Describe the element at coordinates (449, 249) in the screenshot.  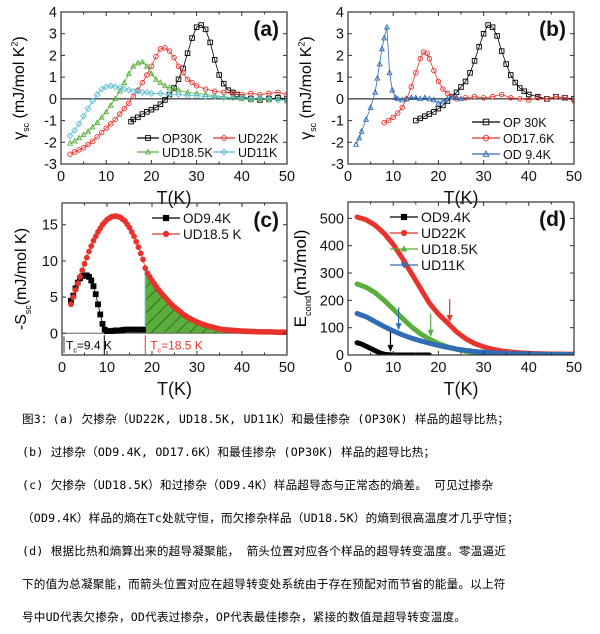
I see `legend-label: UD18.5K` at that location.